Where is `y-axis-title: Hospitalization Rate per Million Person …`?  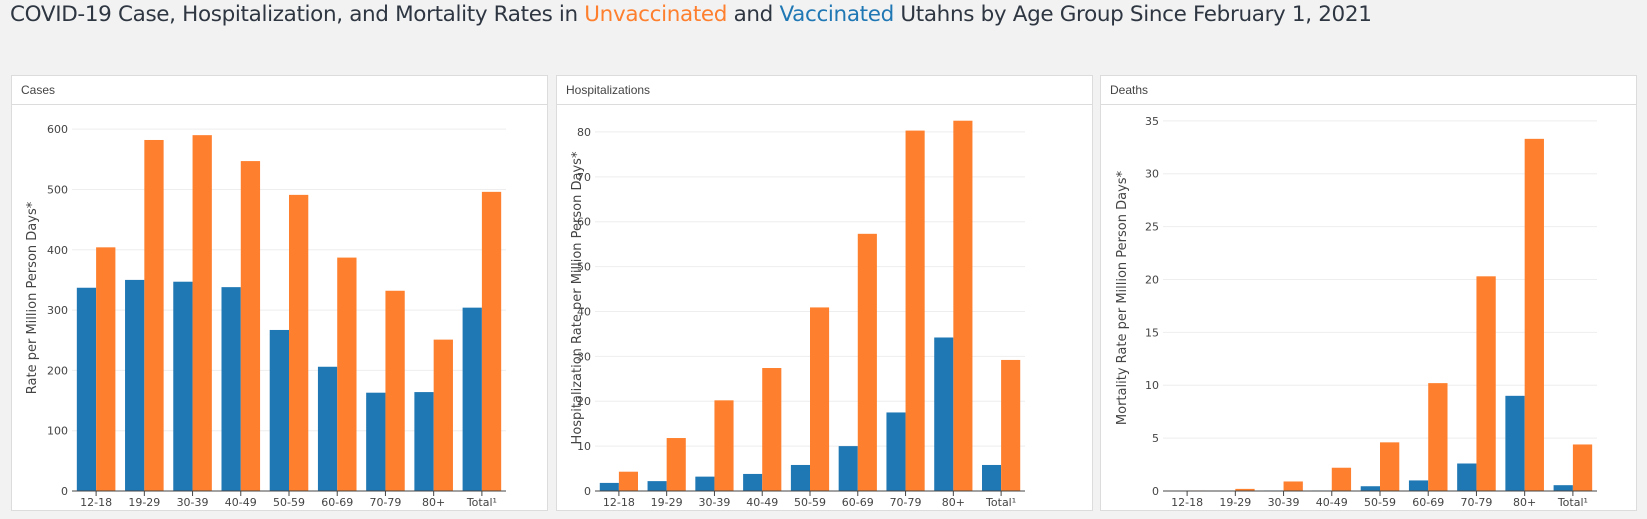 y-axis-title: Hospitalization Rate per Million Person … is located at coordinates (577, 297).